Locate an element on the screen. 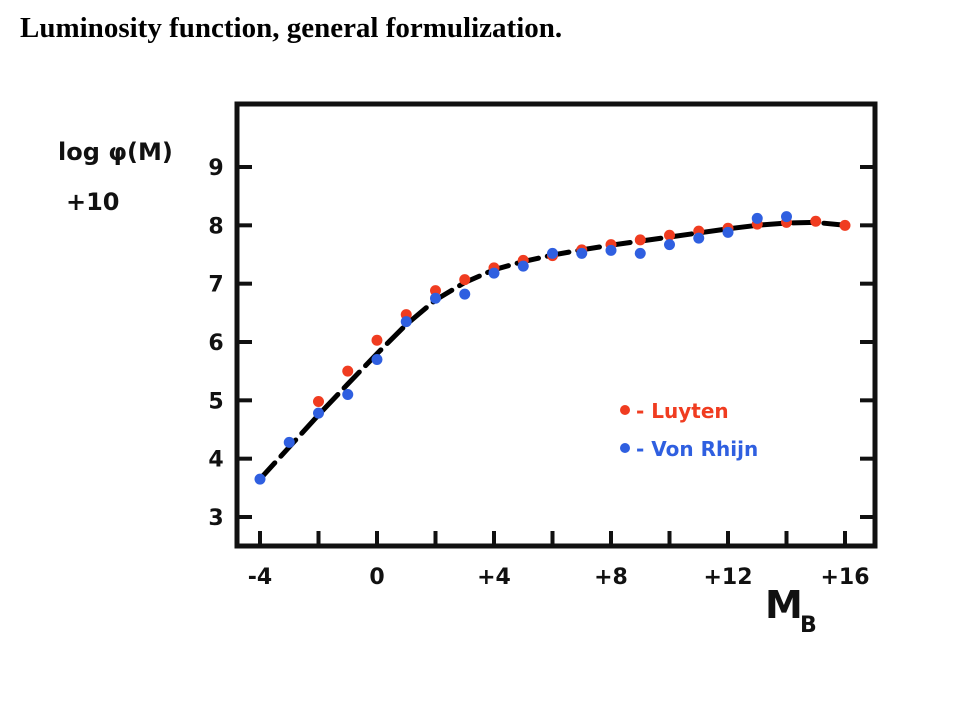 Image resolution: width=960 pixels, height=720 pixels. y-tick-label: 5 is located at coordinates (215, 401).